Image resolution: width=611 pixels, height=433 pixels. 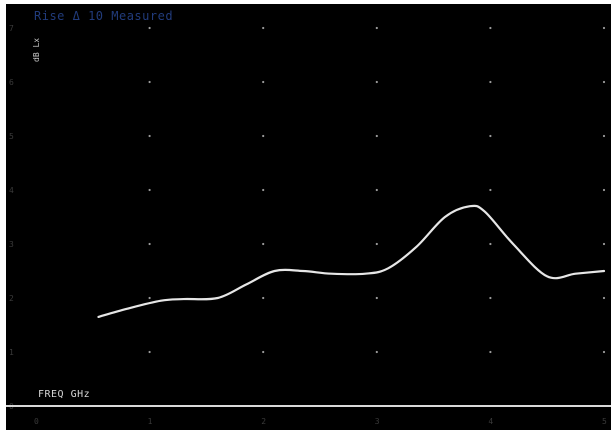 What do you see at coordinates (490, 421) in the screenshot?
I see `x-tick-label: 4` at bounding box center [490, 421].